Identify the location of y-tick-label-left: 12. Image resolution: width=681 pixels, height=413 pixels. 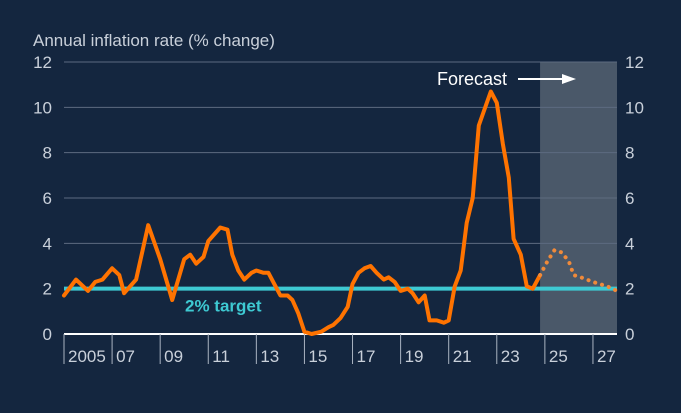
(42, 62).